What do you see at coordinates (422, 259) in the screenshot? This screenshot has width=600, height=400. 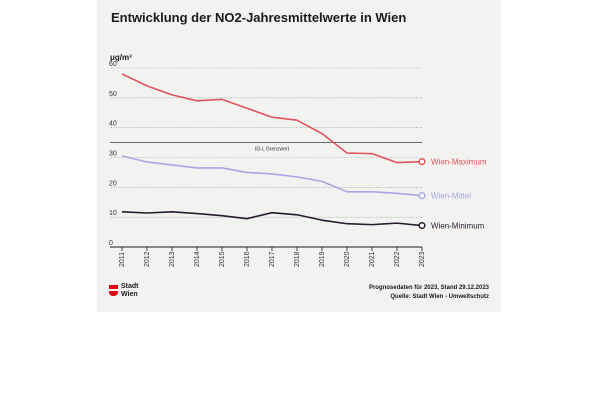 I see `x-tick-label: 2023` at bounding box center [422, 259].